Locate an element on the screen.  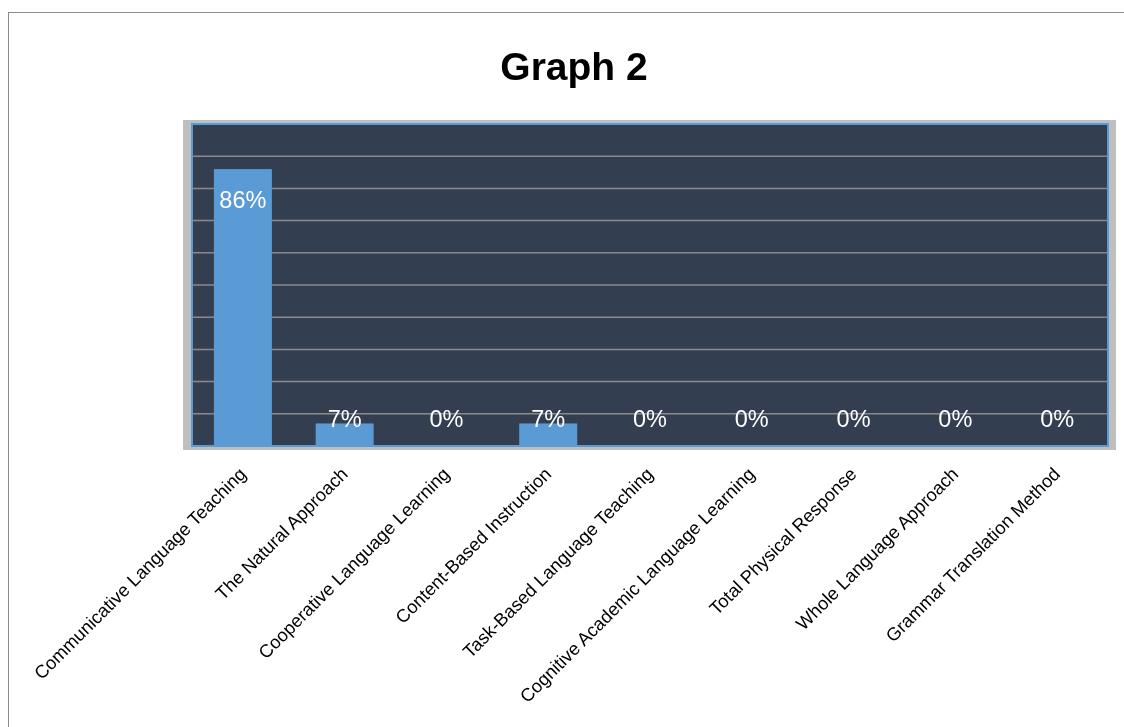
data-label: 86% is located at coordinates (243, 200).